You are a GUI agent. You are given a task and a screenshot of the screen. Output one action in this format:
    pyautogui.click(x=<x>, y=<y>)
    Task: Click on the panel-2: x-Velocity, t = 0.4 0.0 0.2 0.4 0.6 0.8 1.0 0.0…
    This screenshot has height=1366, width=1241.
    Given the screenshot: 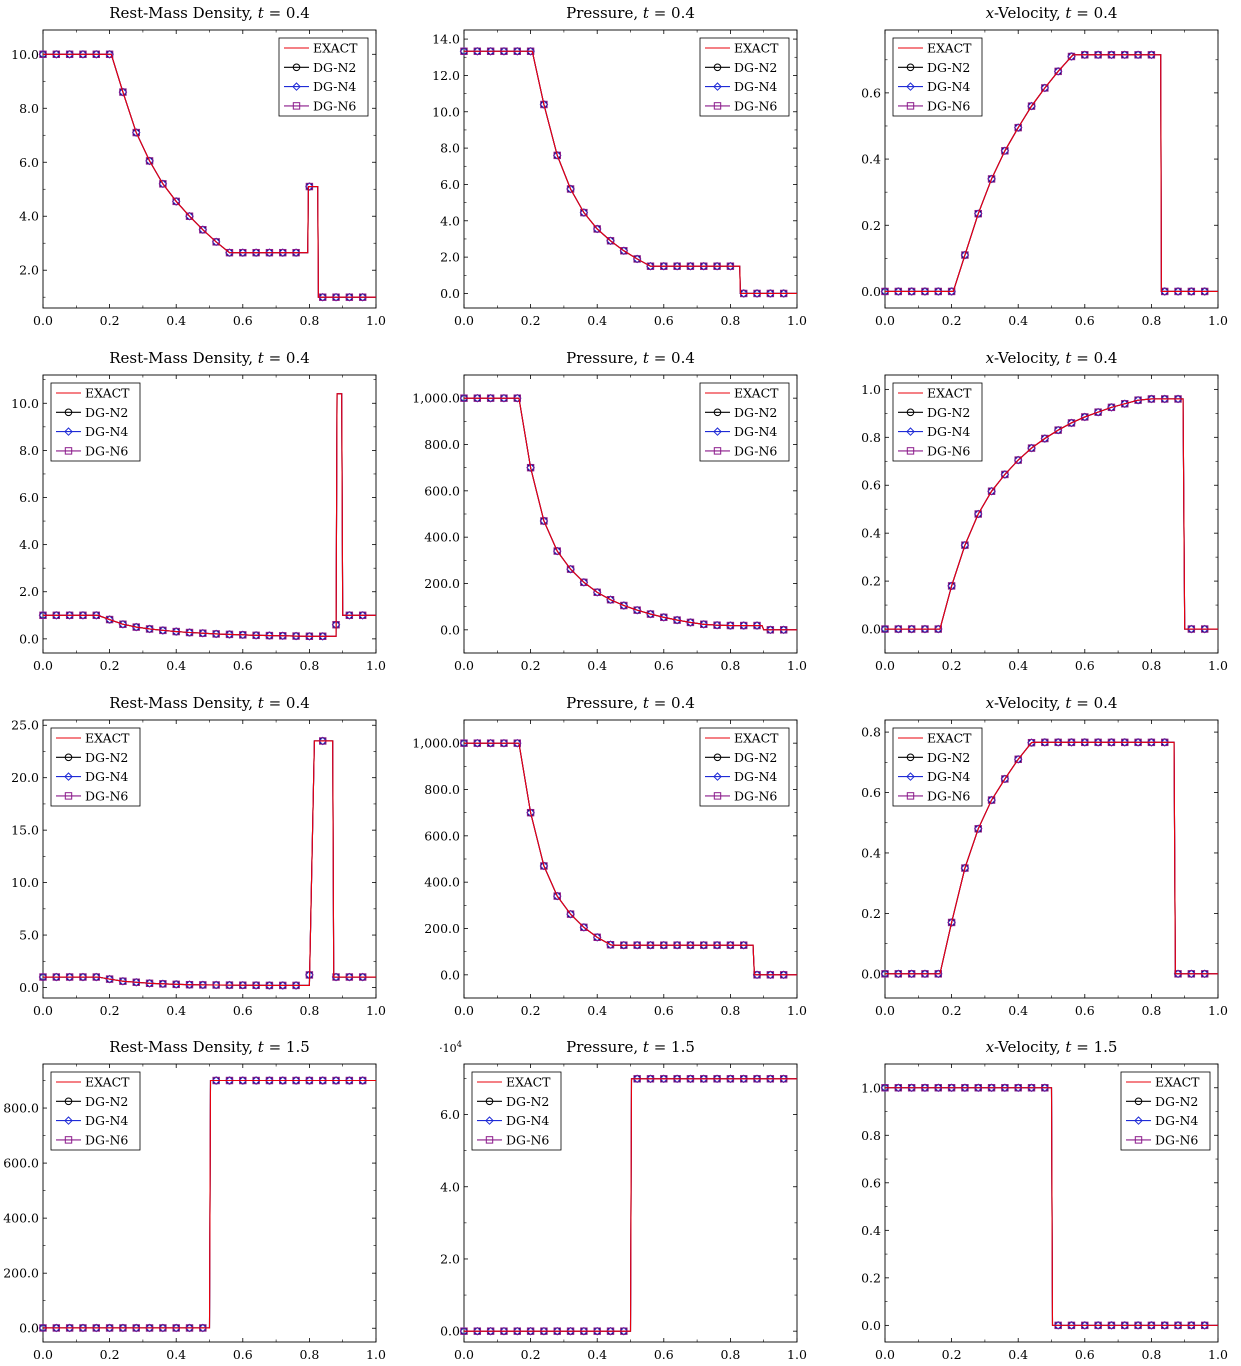 What is the action you would take?
    pyautogui.click(x=1044, y=166)
    